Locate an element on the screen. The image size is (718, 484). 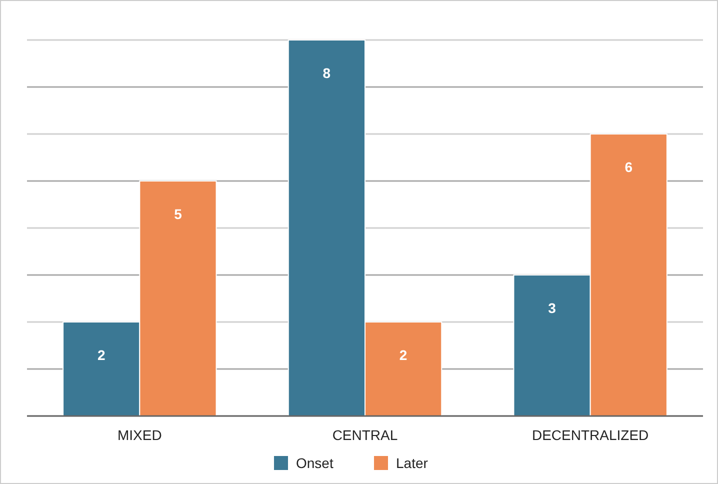
data-label: 3 is located at coordinates (552, 308).